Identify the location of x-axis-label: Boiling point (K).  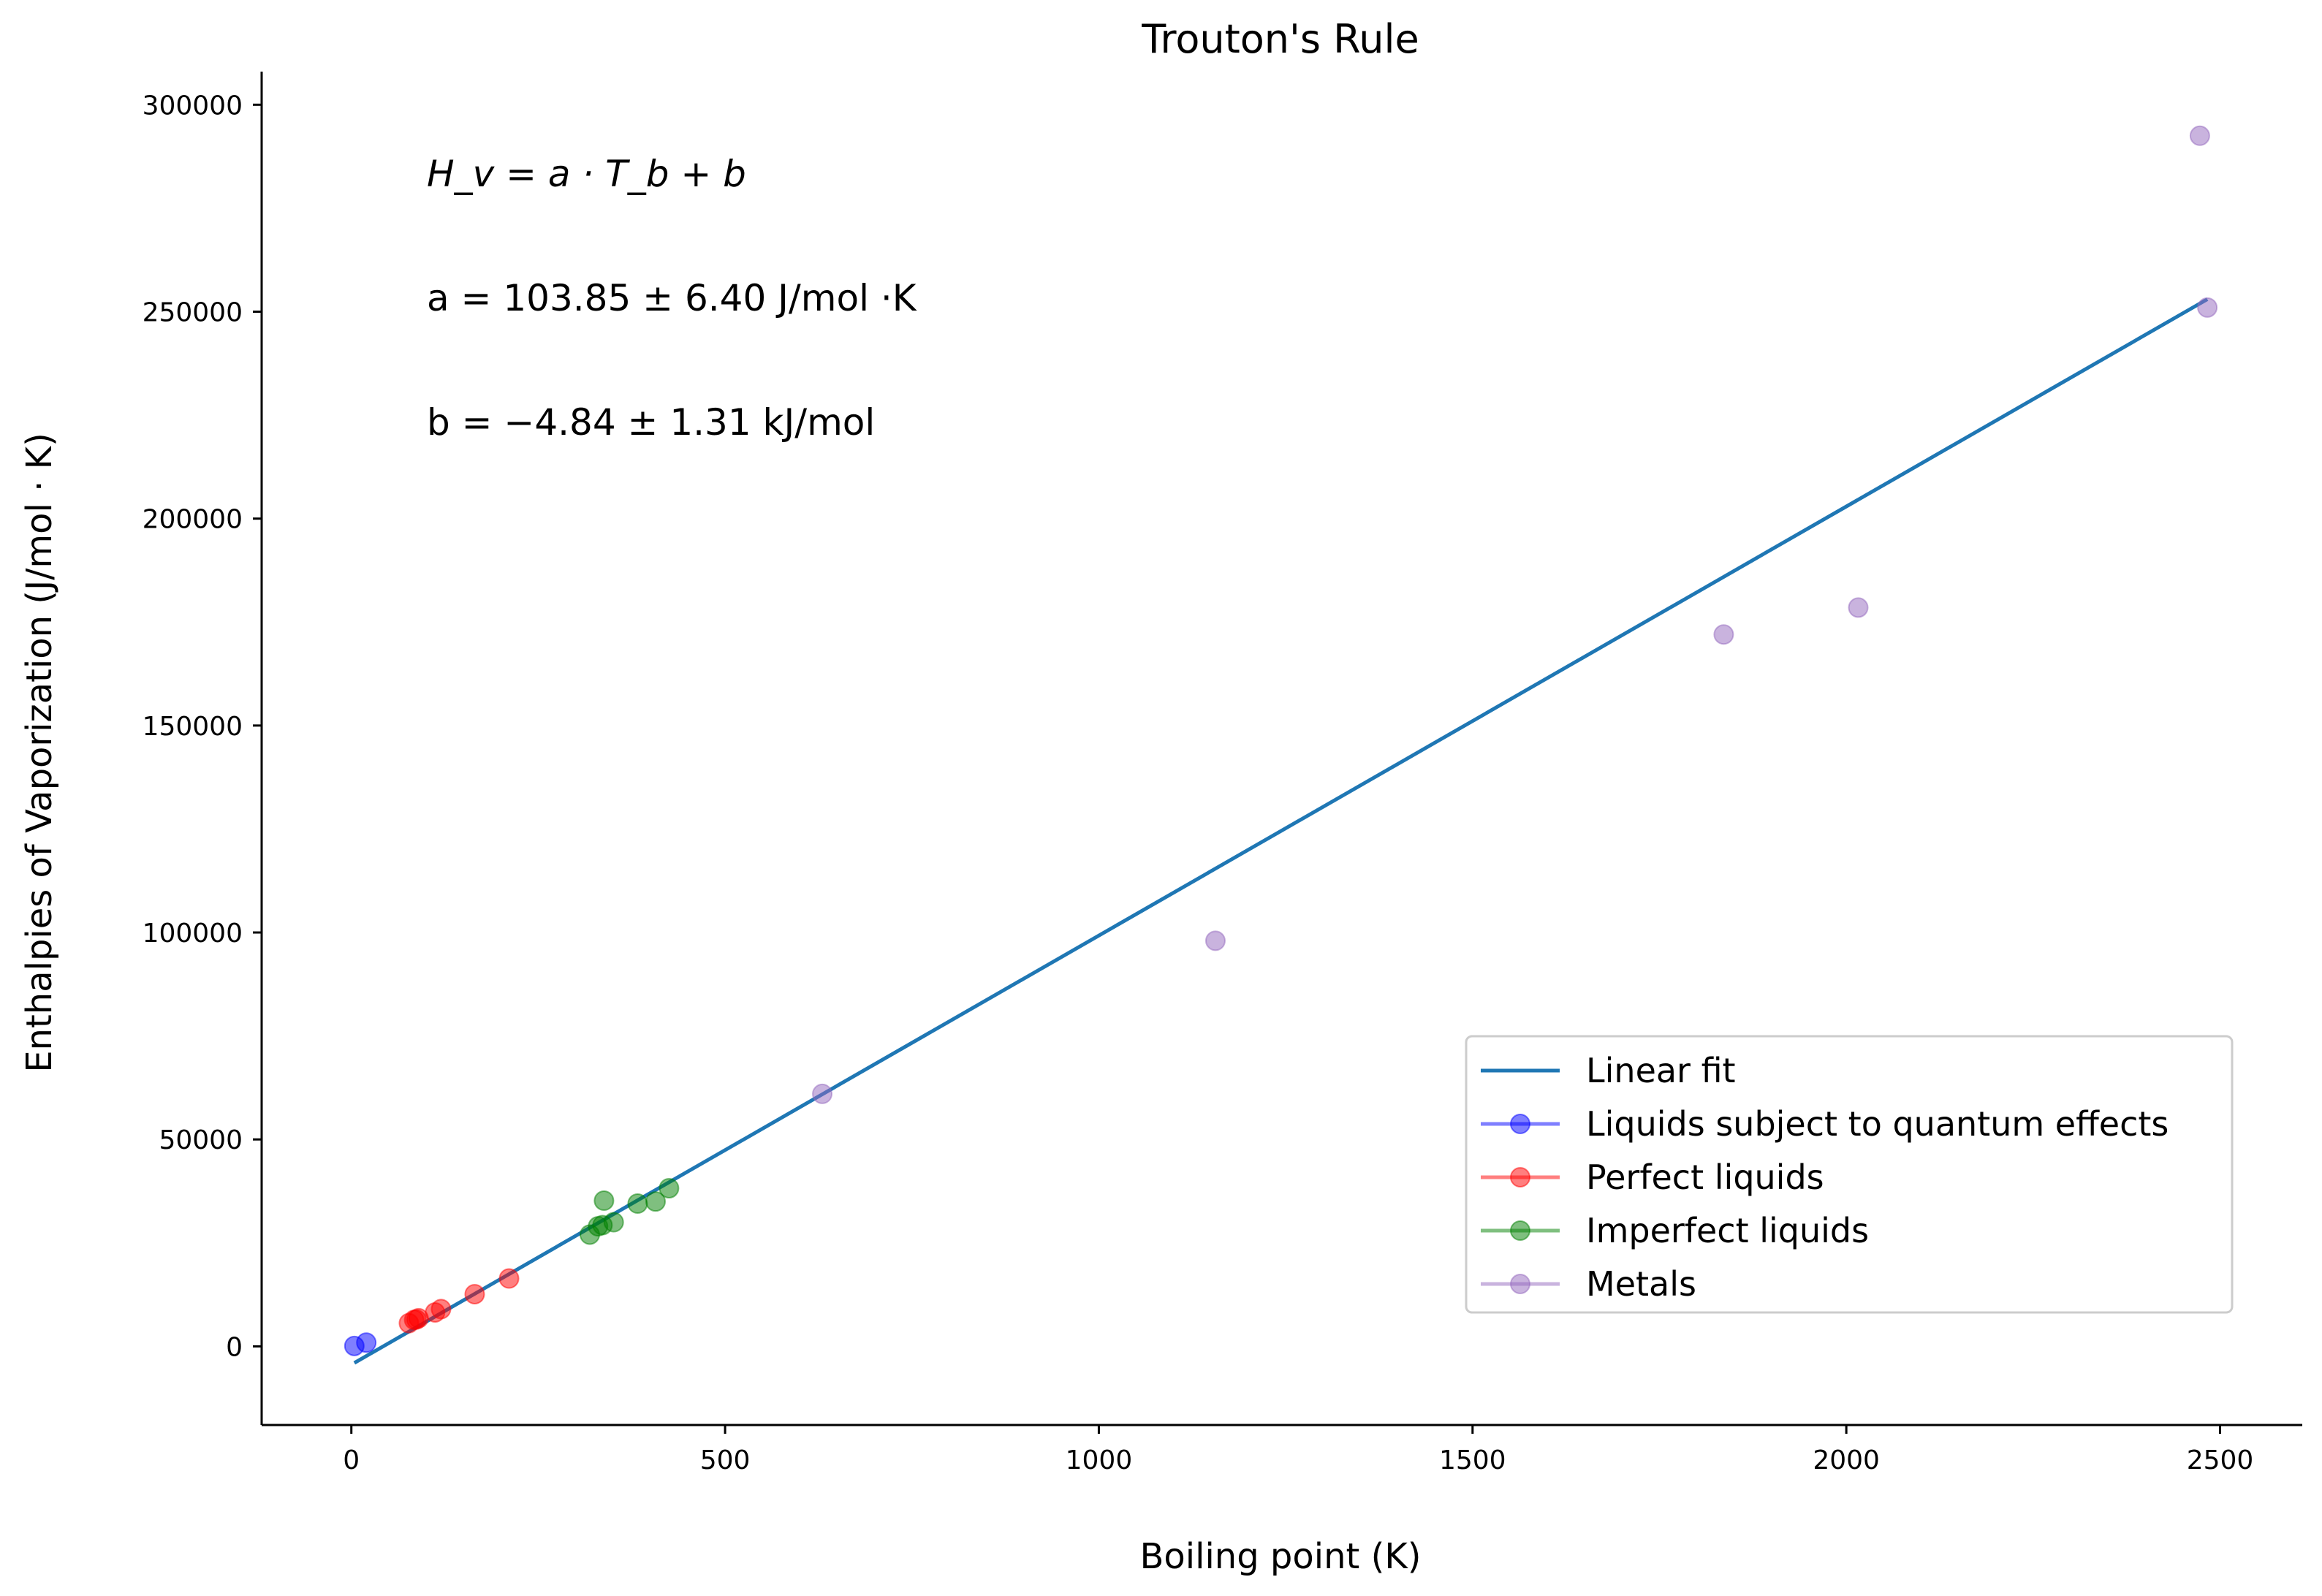
(1280, 1556).